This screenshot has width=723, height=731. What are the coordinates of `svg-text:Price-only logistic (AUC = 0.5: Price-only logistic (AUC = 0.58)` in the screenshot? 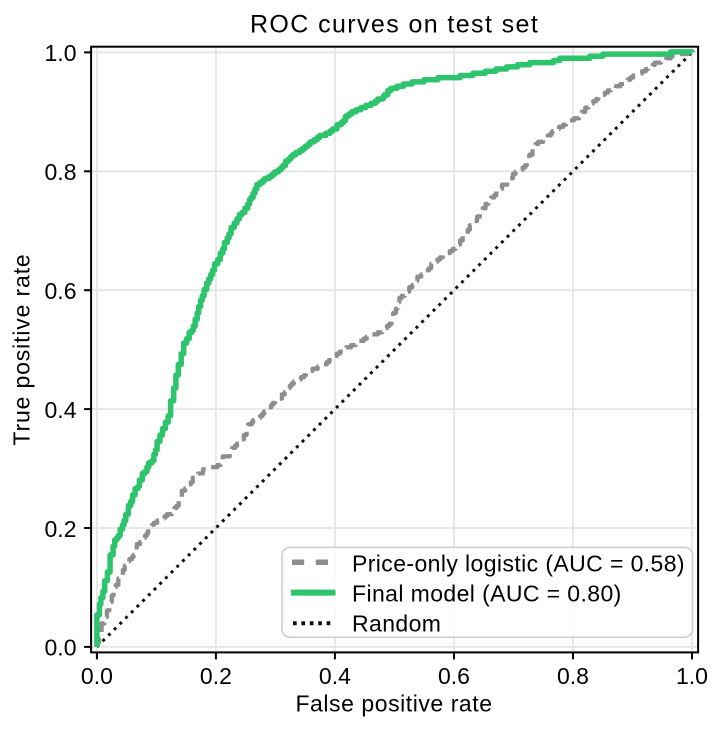 It's located at (518, 563).